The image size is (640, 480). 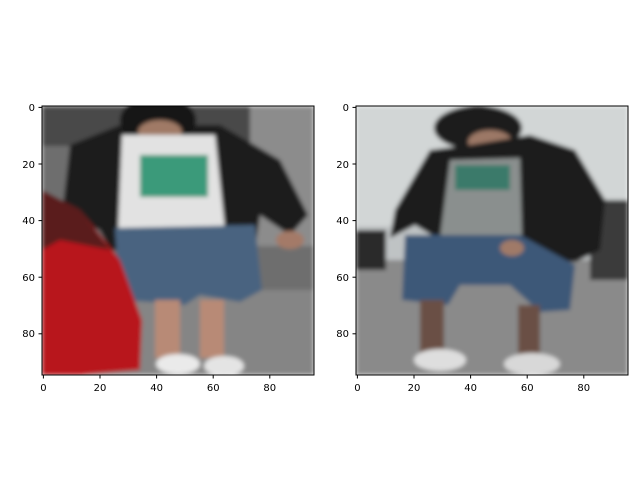 I want to click on right-xticks: 0 20 40 60 80, so click(x=472, y=384).